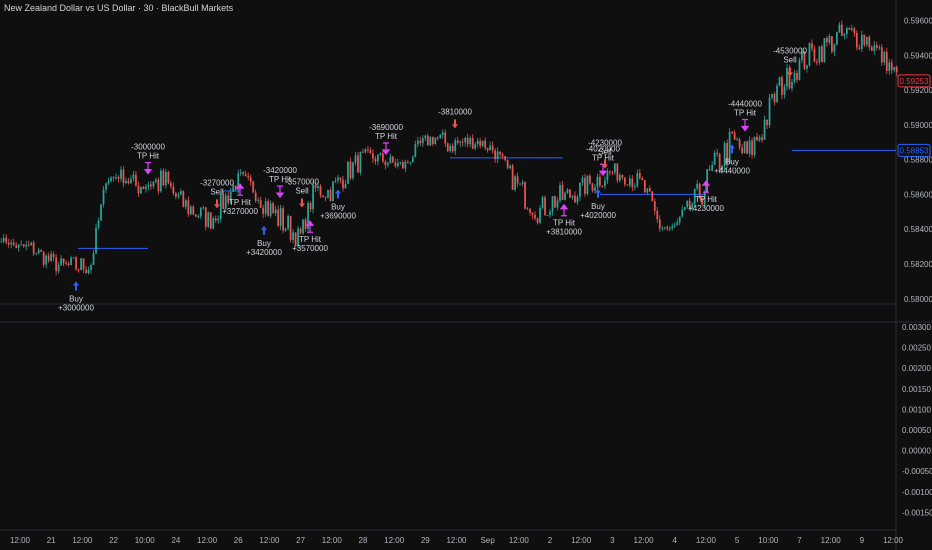  I want to click on trade-value: +3270000, so click(240, 211).